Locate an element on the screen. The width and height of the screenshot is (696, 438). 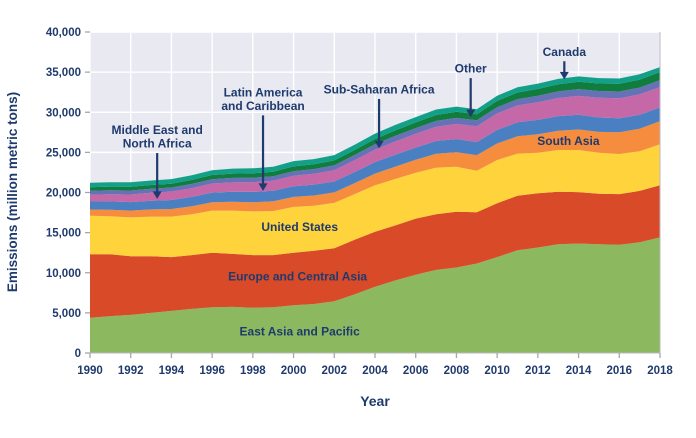
annotation-sub-saharan-africa: Sub-Saharan Africa is located at coordinates (379, 115).